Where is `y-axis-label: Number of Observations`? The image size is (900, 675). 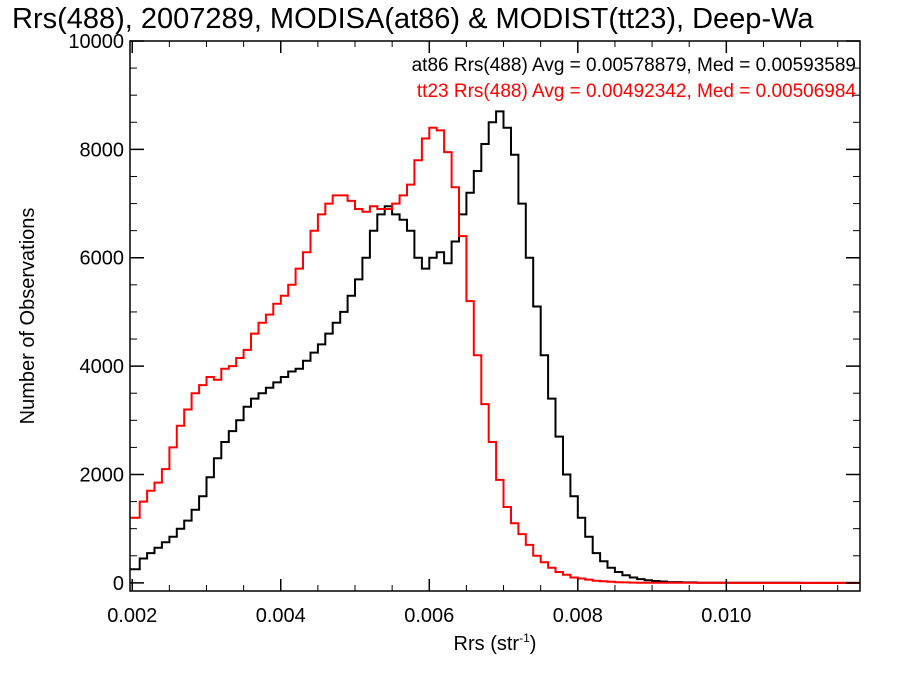 y-axis-label: Number of Observations is located at coordinates (28, 316).